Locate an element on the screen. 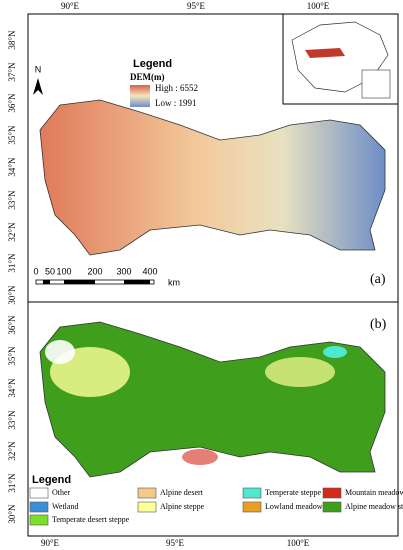 The width and height of the screenshot is (403, 550). legend-label: Alpine desert is located at coordinates (182, 492).